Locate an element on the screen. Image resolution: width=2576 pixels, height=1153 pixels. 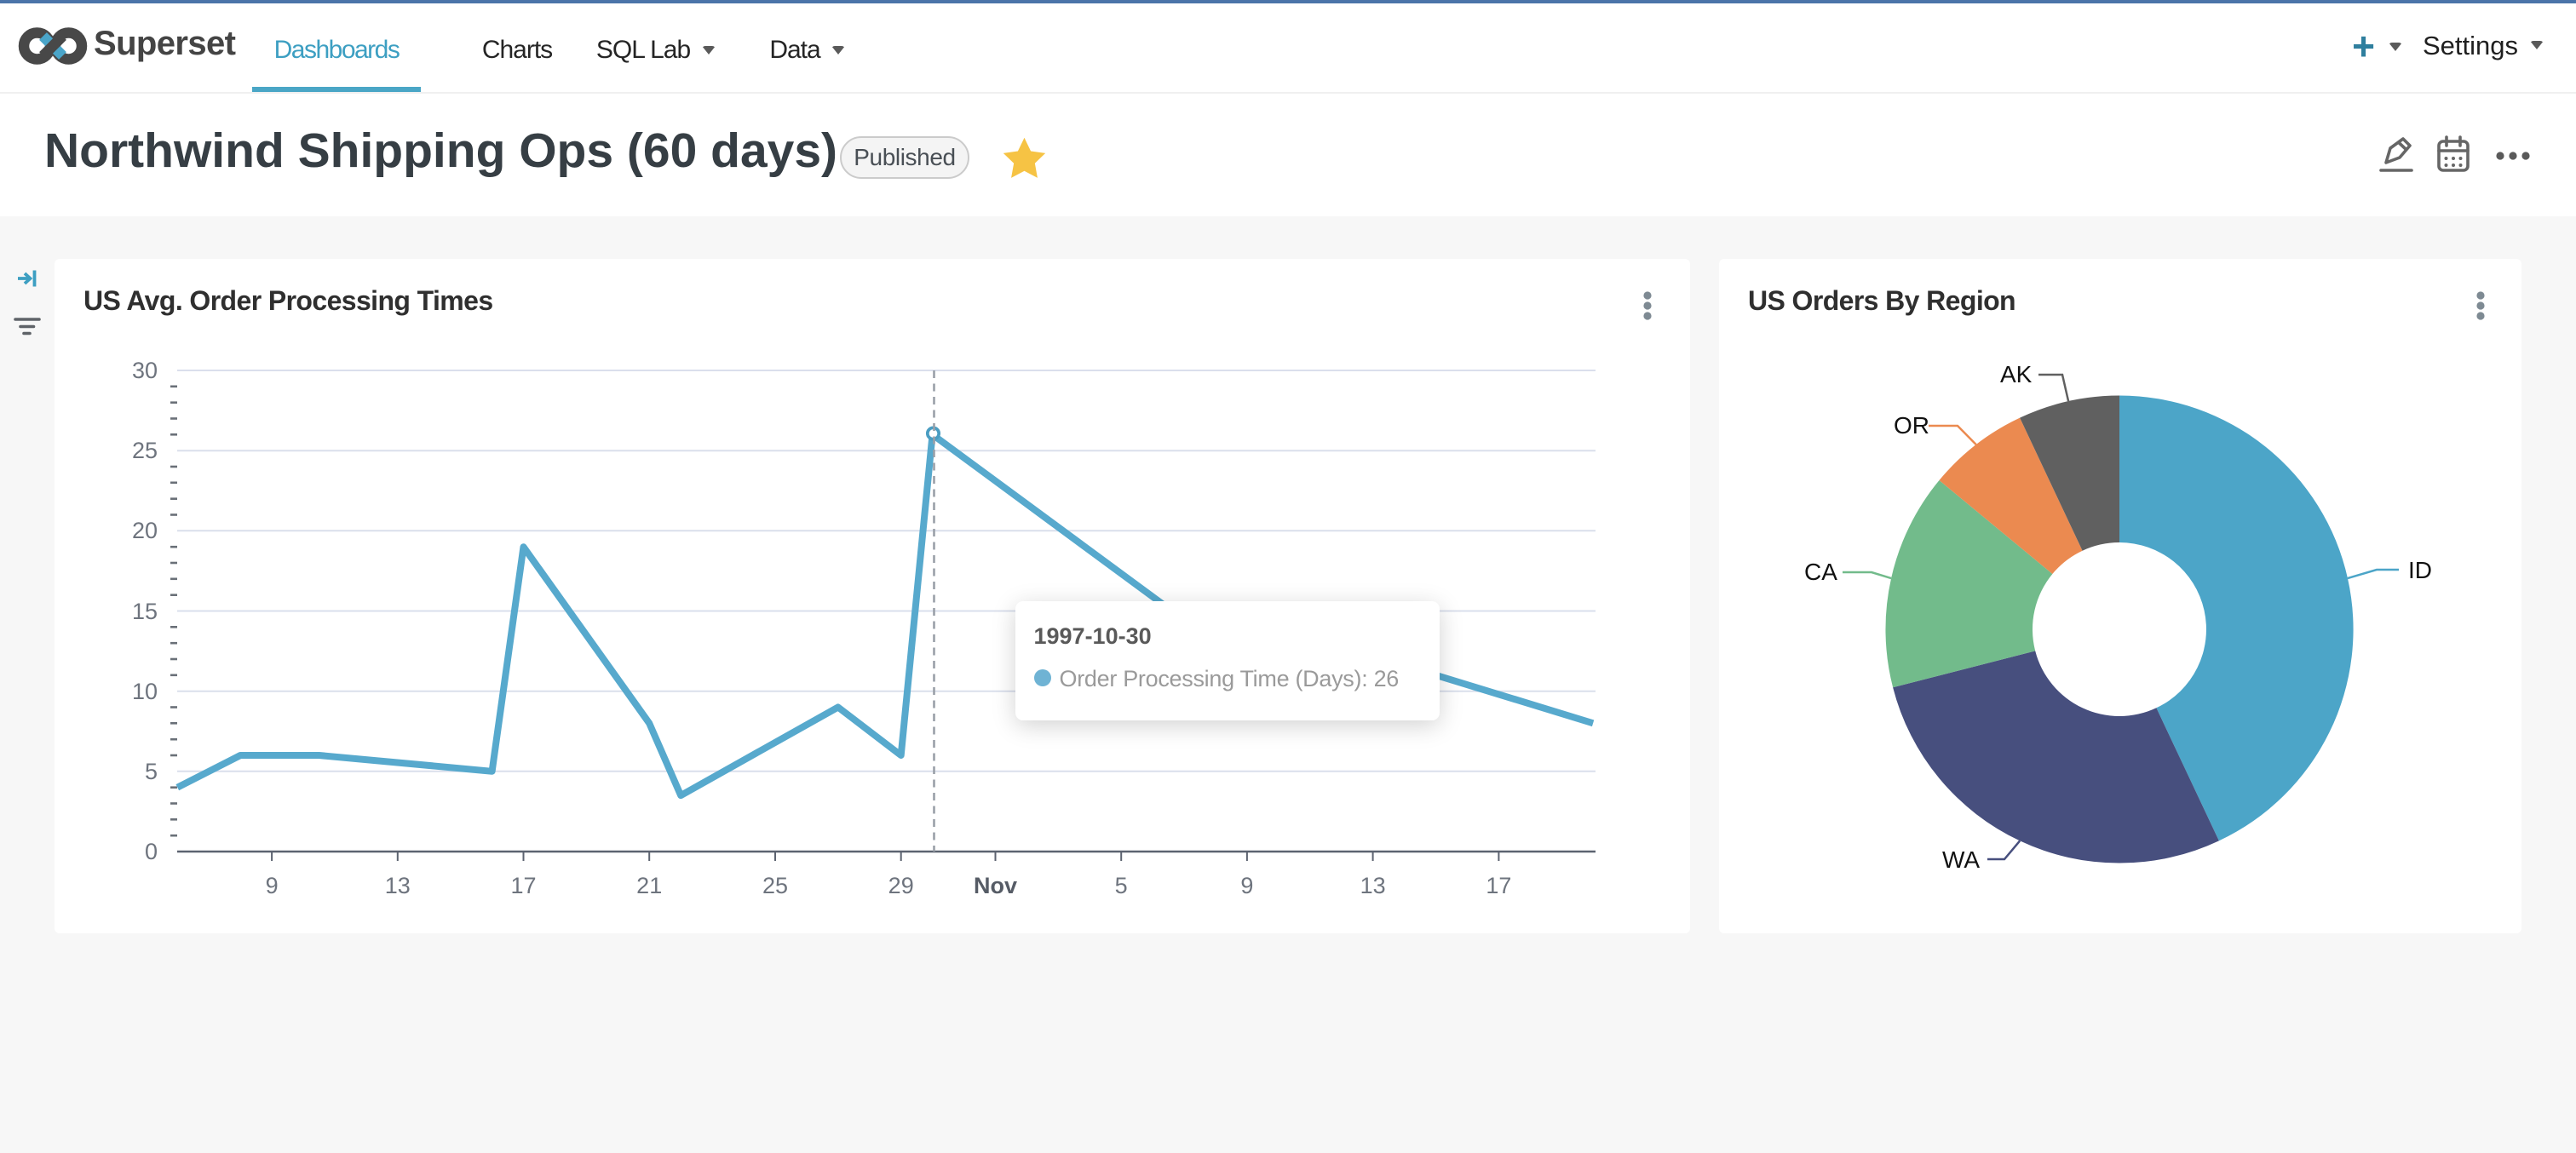
svg-text: CA is located at coordinates (1820, 572).